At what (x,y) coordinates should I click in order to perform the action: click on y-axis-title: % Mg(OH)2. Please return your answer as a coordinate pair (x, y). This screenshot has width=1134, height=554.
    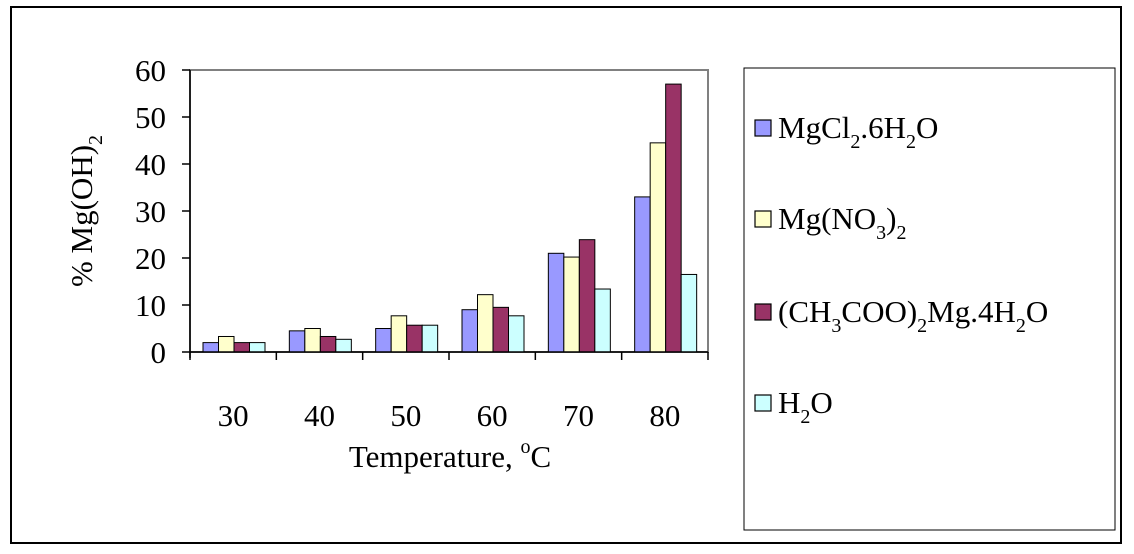
    Looking at the image, I should click on (85, 211).